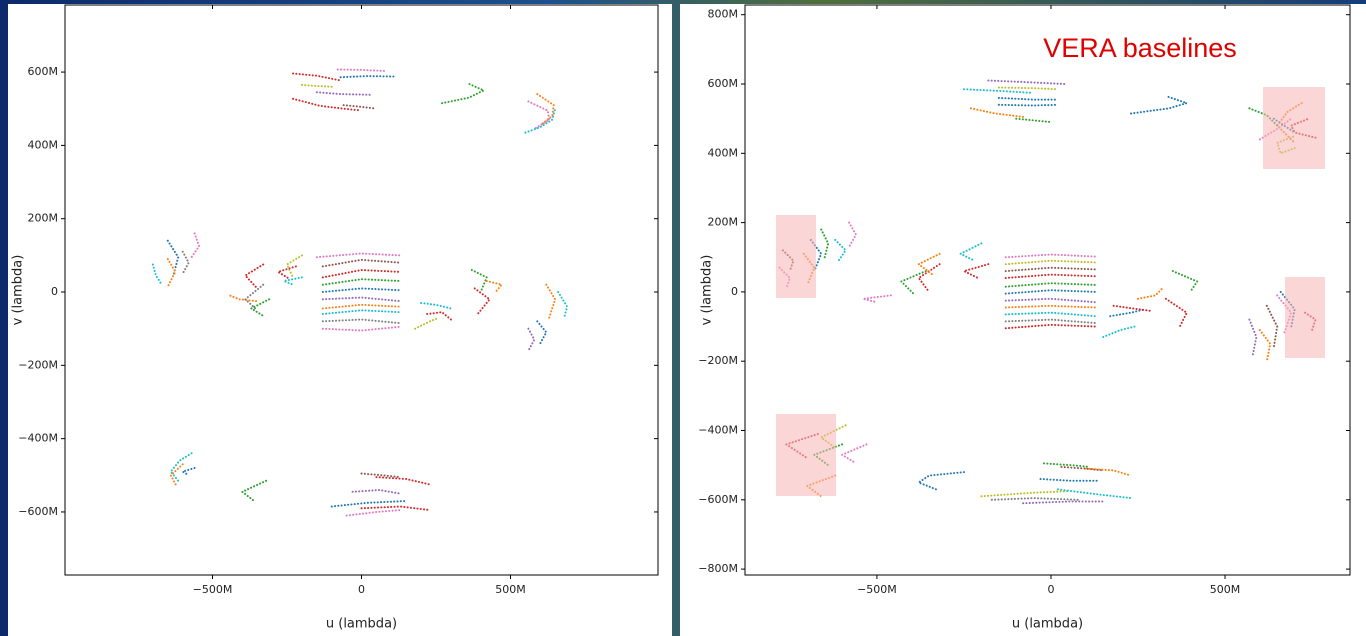 The image size is (1366, 636). I want to click on y-axis-title: v (lambda), so click(18, 290).